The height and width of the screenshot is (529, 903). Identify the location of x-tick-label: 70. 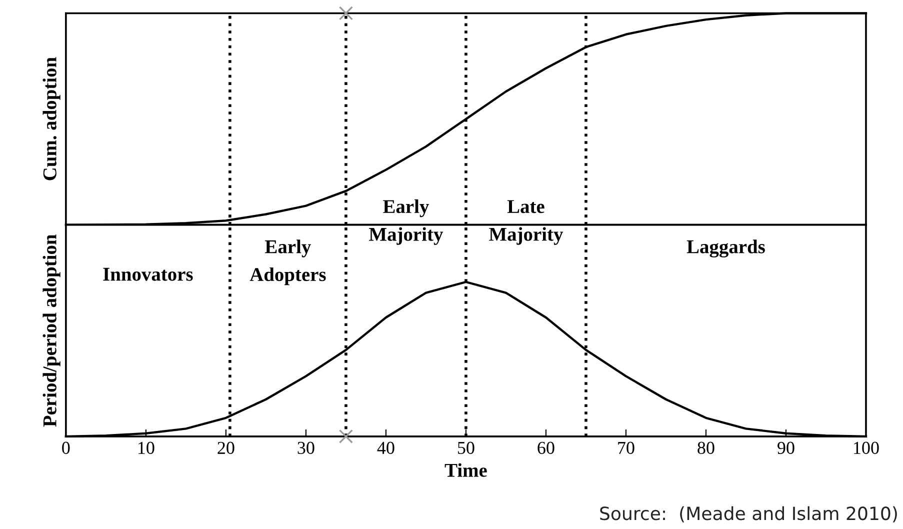
(626, 448).